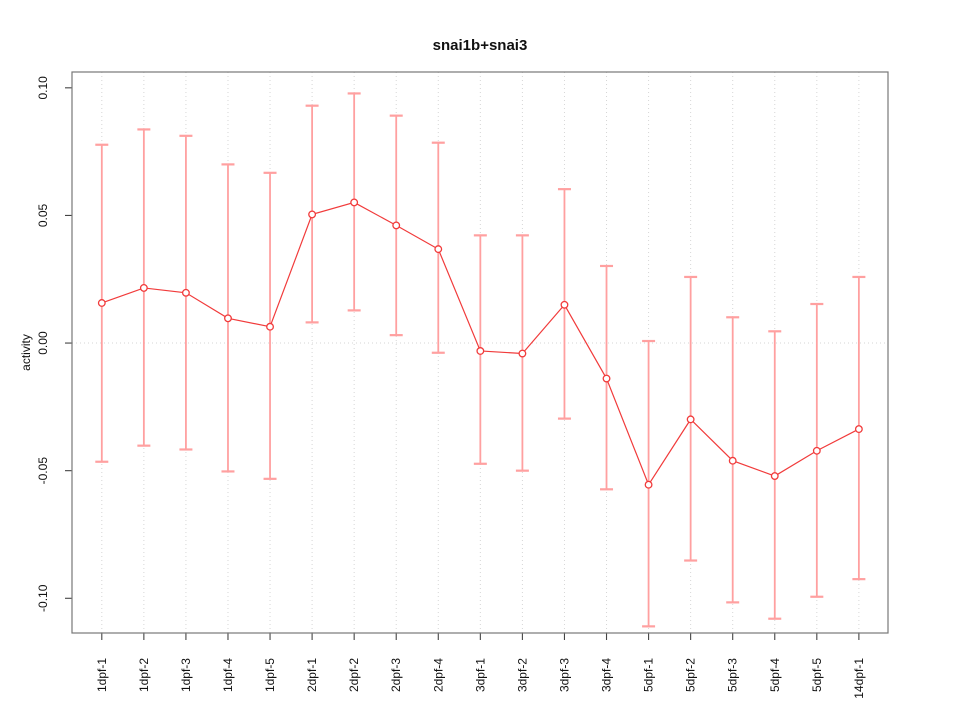  What do you see at coordinates (775, 675) in the screenshot?
I see `x-tick-label: 5dpf-4` at bounding box center [775, 675].